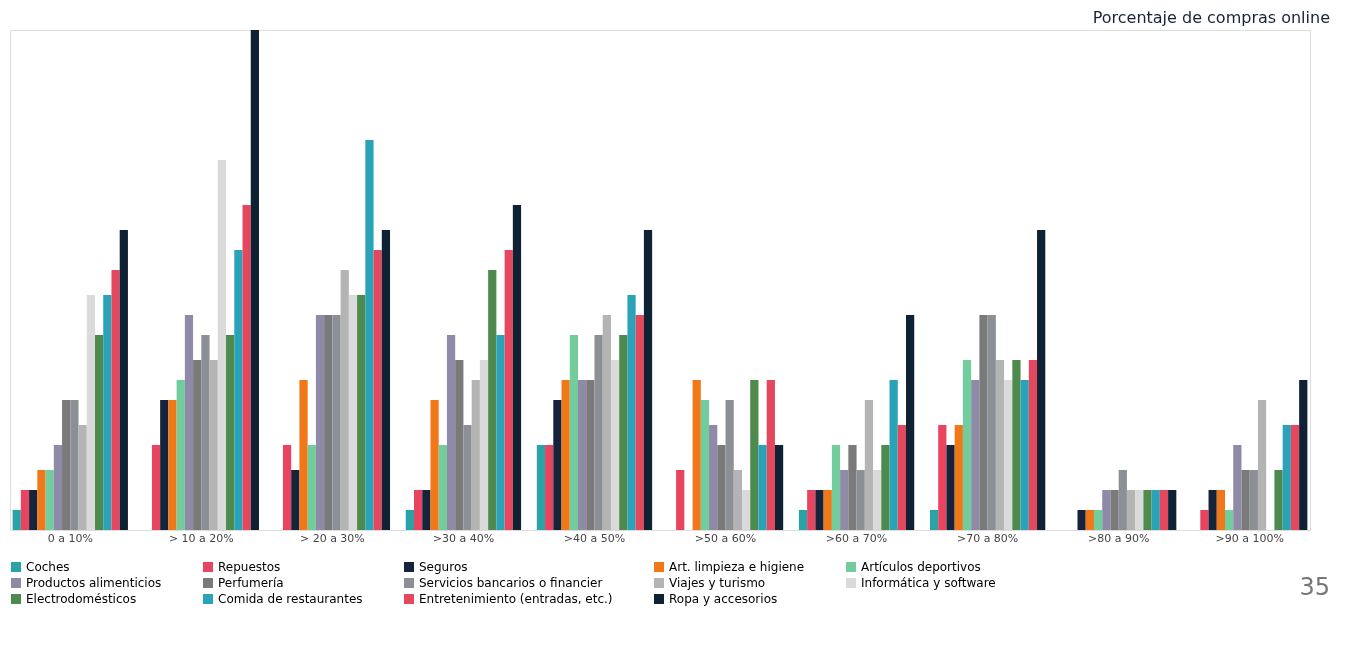 This screenshot has height=669, width=1364. I want to click on legend-label: Productos alimenticios, so click(94, 583).